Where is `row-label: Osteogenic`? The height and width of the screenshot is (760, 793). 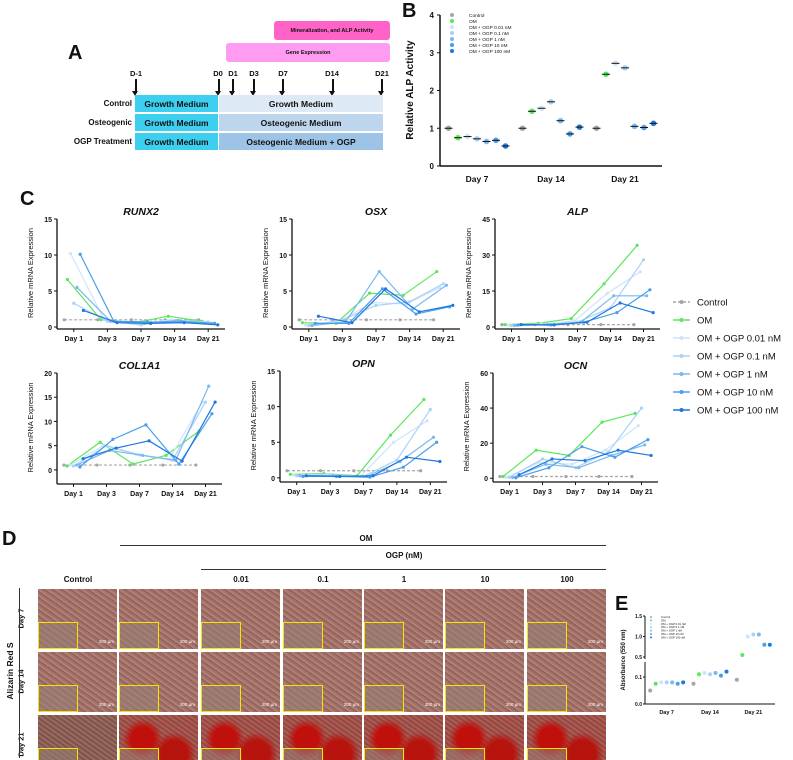
row-label: Osteogenic is located at coordinates (110, 122).